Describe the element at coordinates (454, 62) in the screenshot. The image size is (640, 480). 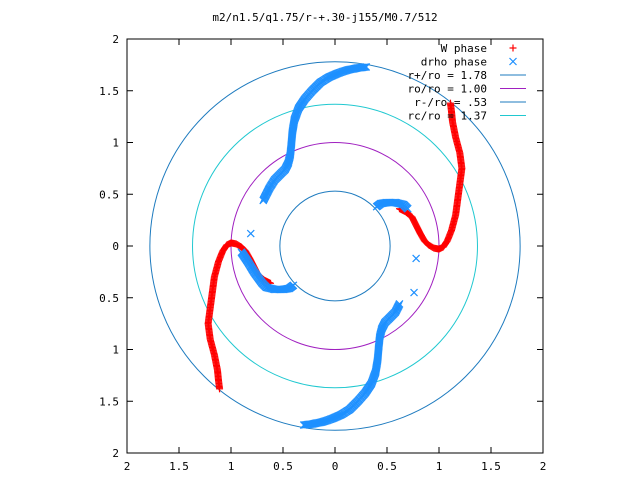
I see `legend-label: drho phase` at that location.